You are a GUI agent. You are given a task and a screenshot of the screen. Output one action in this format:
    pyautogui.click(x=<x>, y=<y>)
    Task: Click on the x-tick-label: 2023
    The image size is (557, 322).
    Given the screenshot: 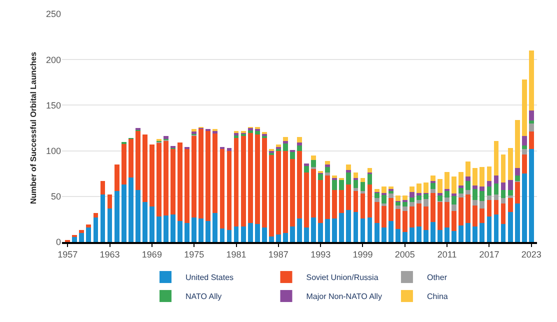 What is the action you would take?
    pyautogui.click(x=531, y=255)
    